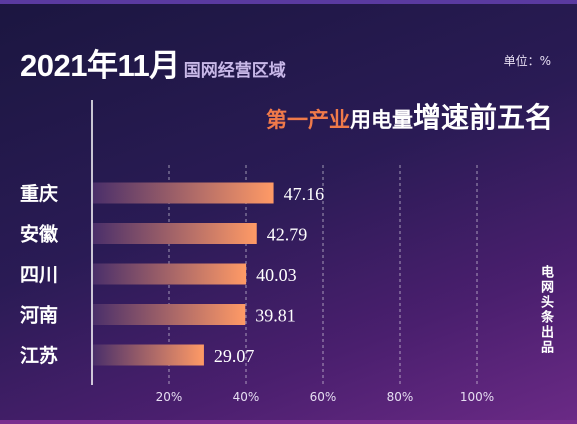  Describe the element at coordinates (288, 2) in the screenshot. I see `top-border` at that location.